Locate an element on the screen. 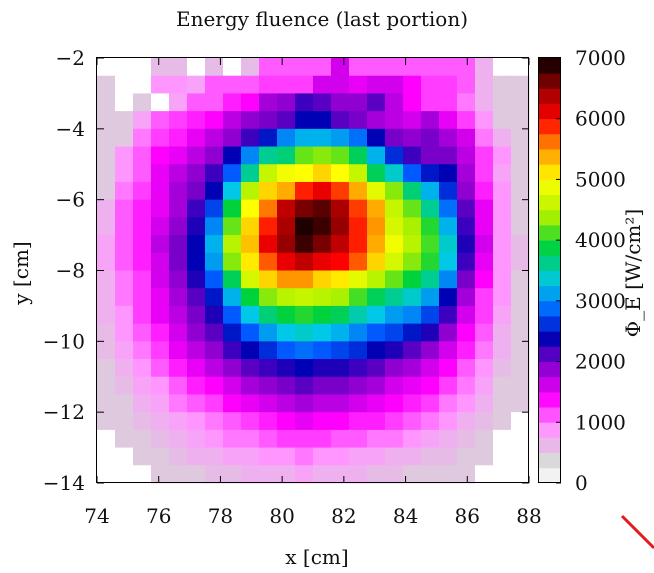 This screenshot has width=654, height=573. y-tick-label: −14 is located at coordinates (64, 483).